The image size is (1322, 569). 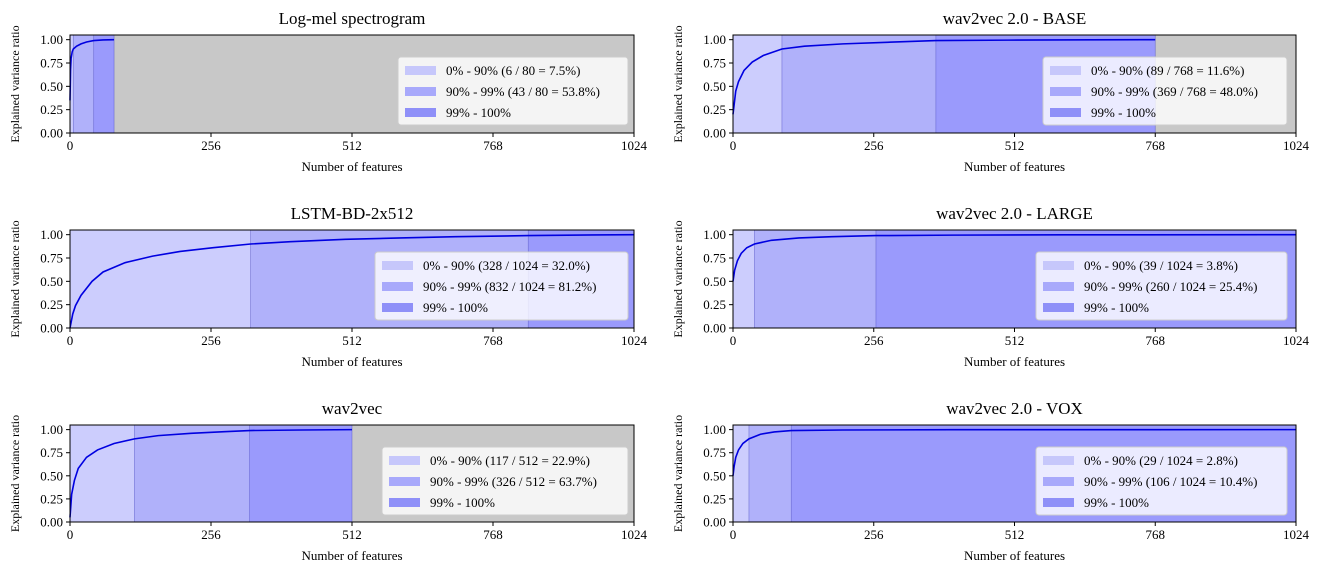 What do you see at coordinates (1170, 481) in the screenshot?
I see `legend-label: 90% - 99% (106 / 1024 = 10.4%)` at bounding box center [1170, 481].